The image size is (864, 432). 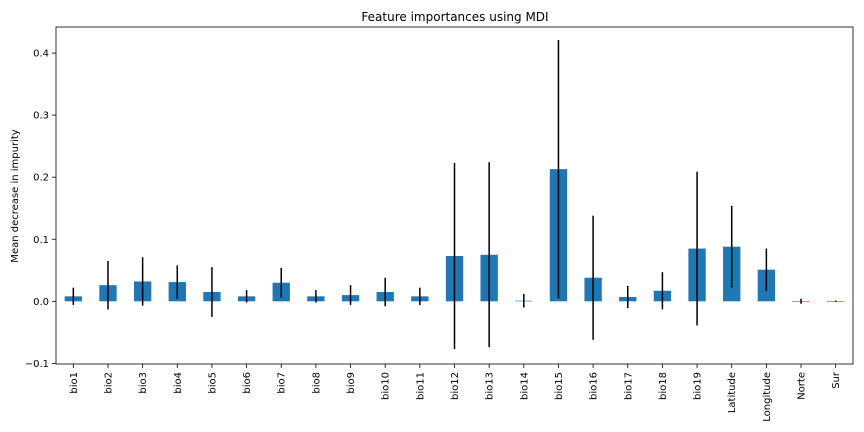 I want to click on y-tick-label: −0.1, so click(x=37, y=364).